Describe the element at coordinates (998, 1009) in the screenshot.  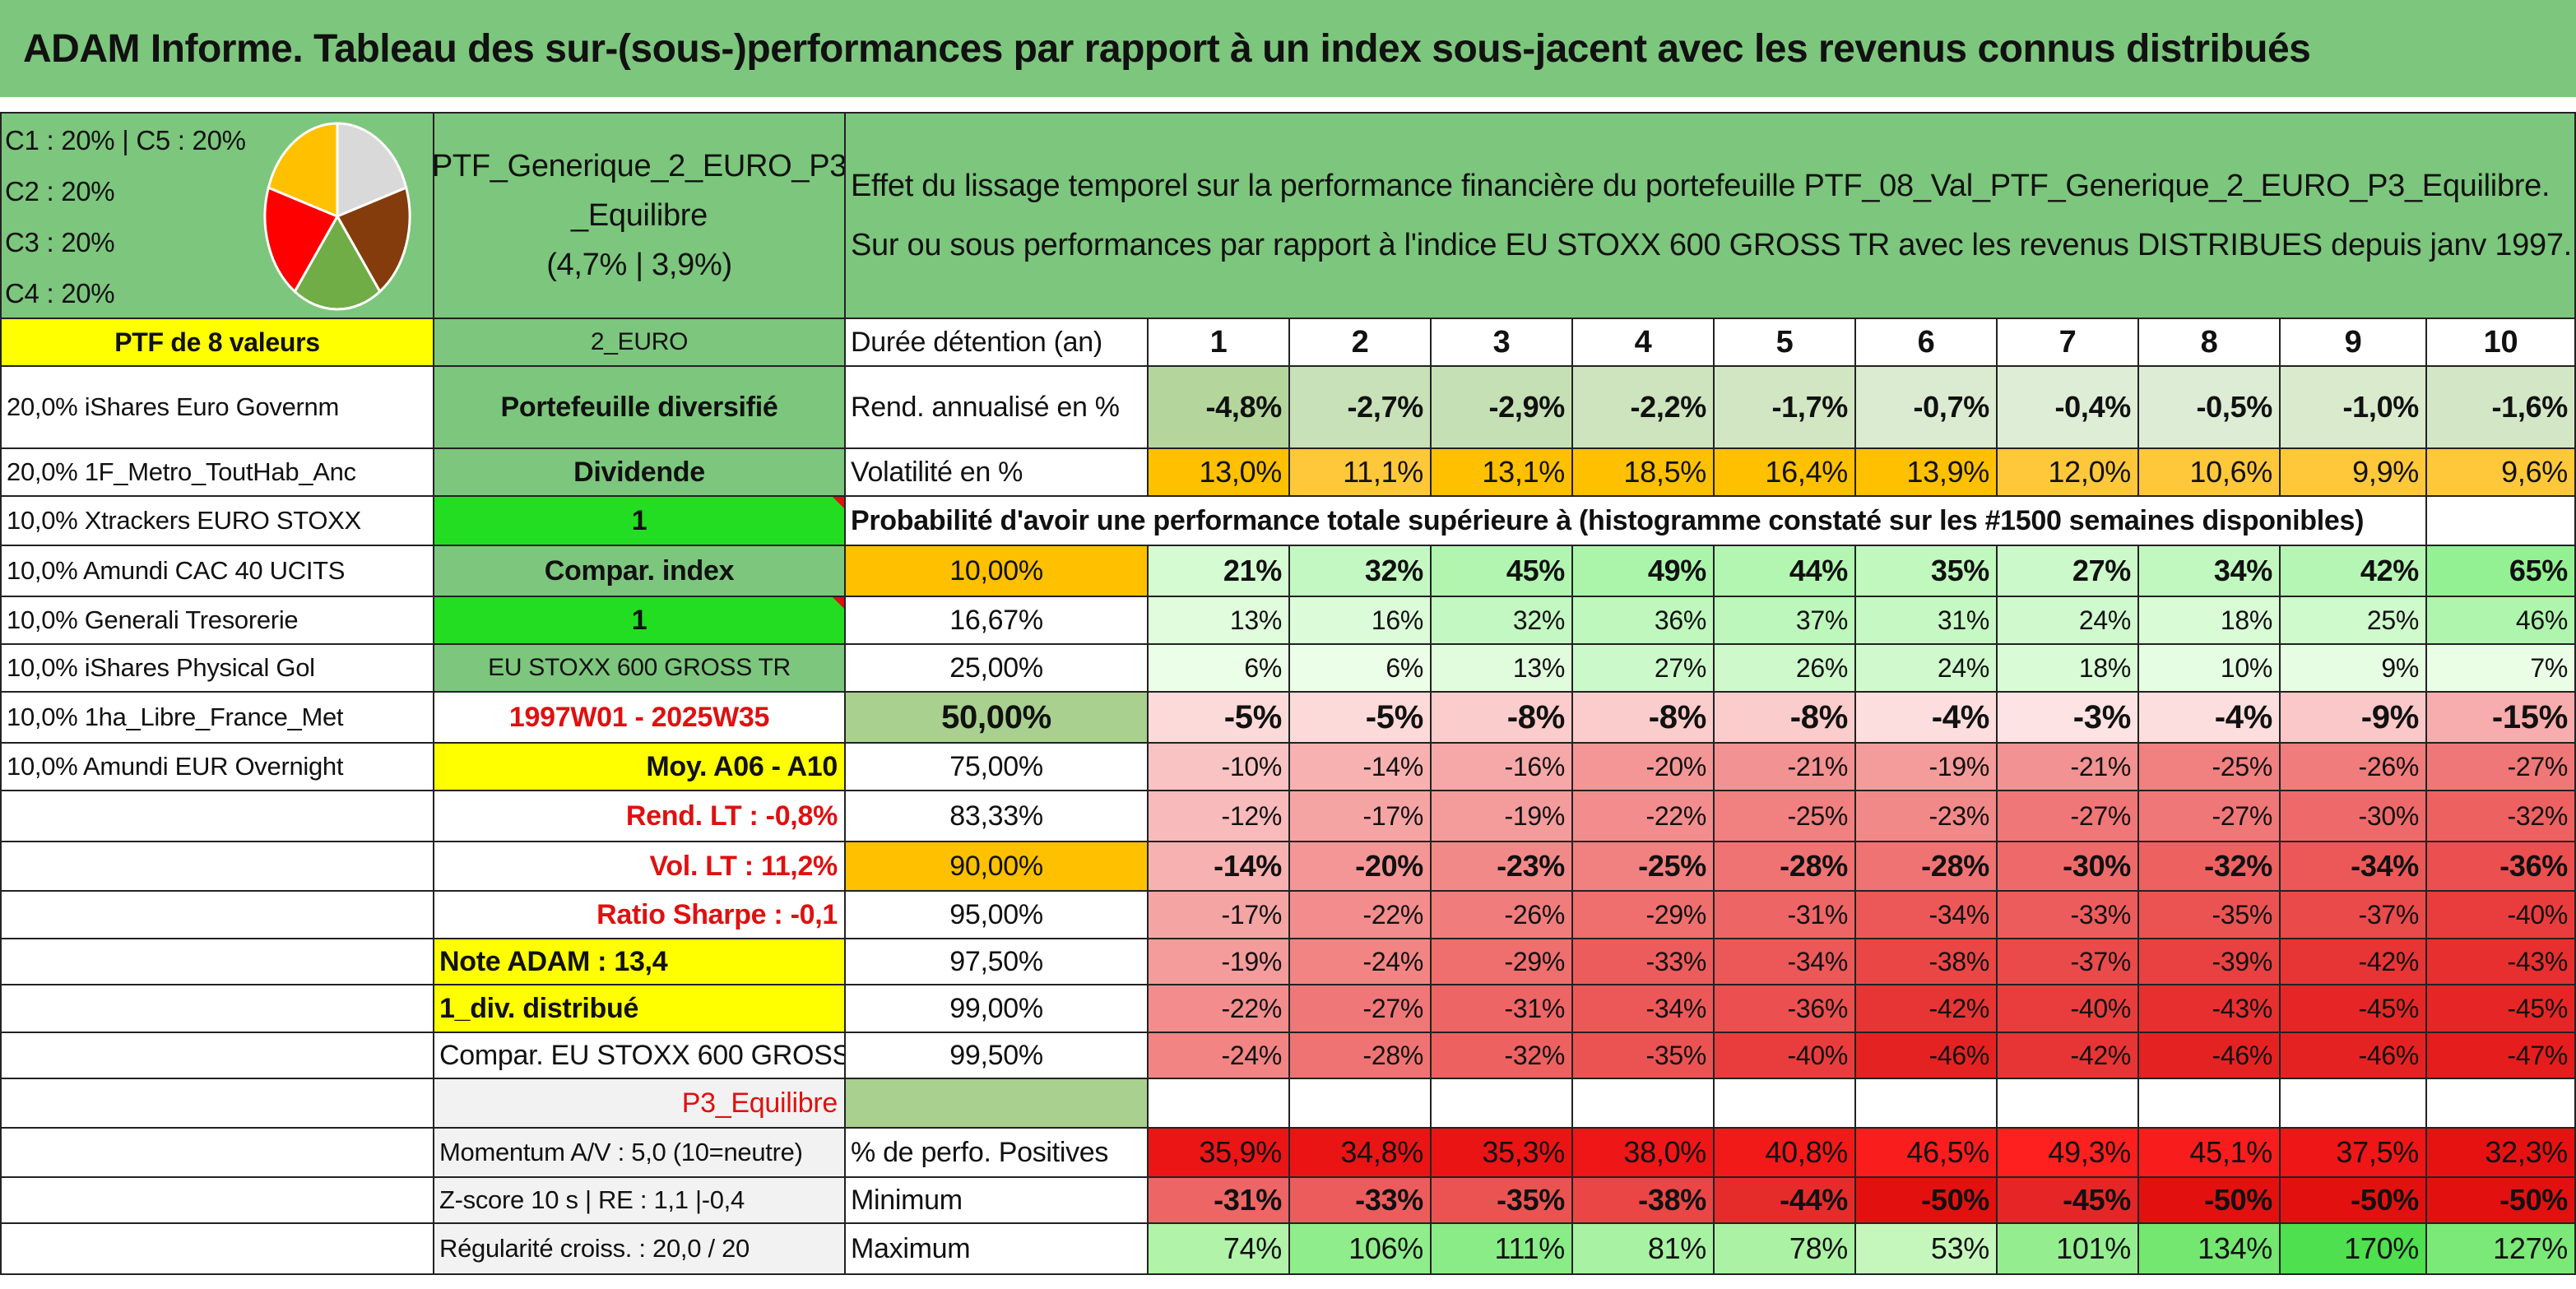
I see `quantile-label: 99,00%` at that location.